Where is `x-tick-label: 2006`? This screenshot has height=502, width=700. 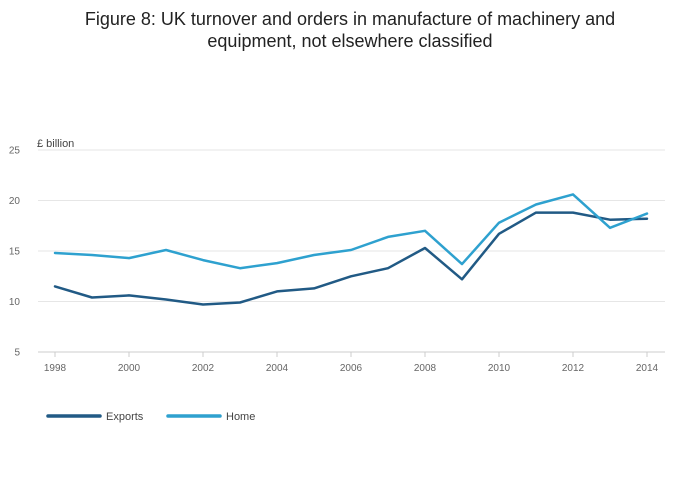 x-tick-label: 2006 is located at coordinates (351, 368).